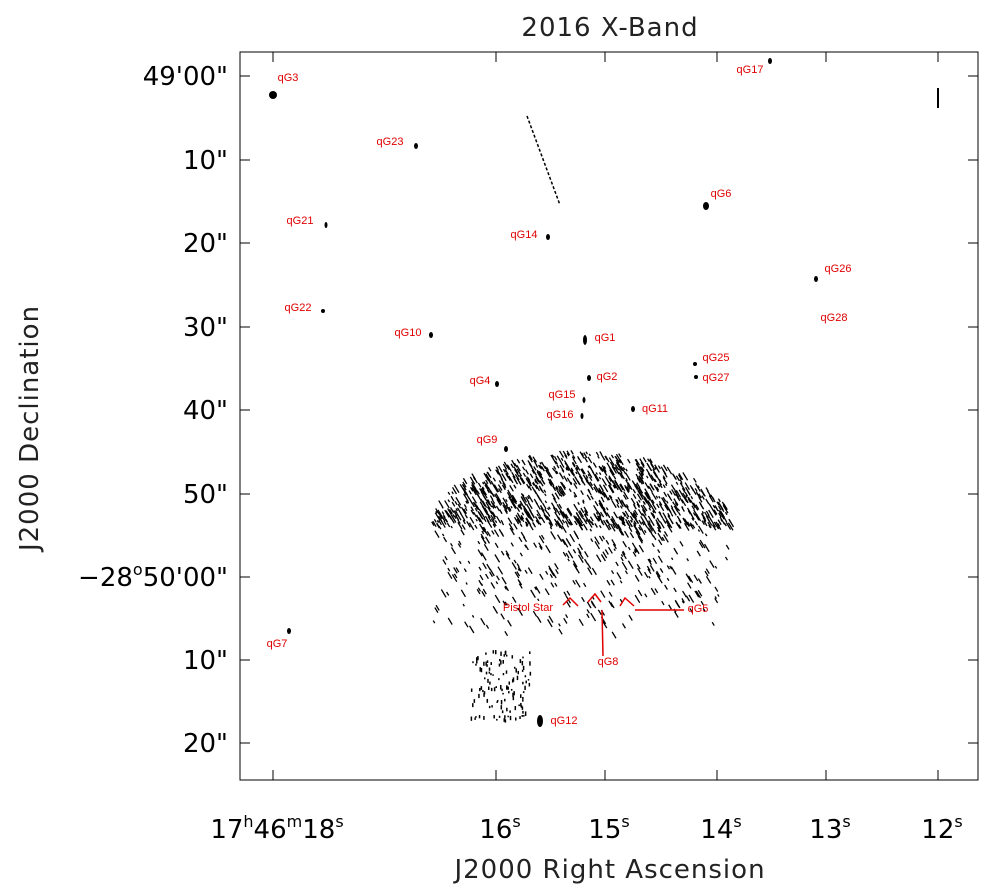 The image size is (991, 891). I want to click on source-label: qG12, so click(564, 721).